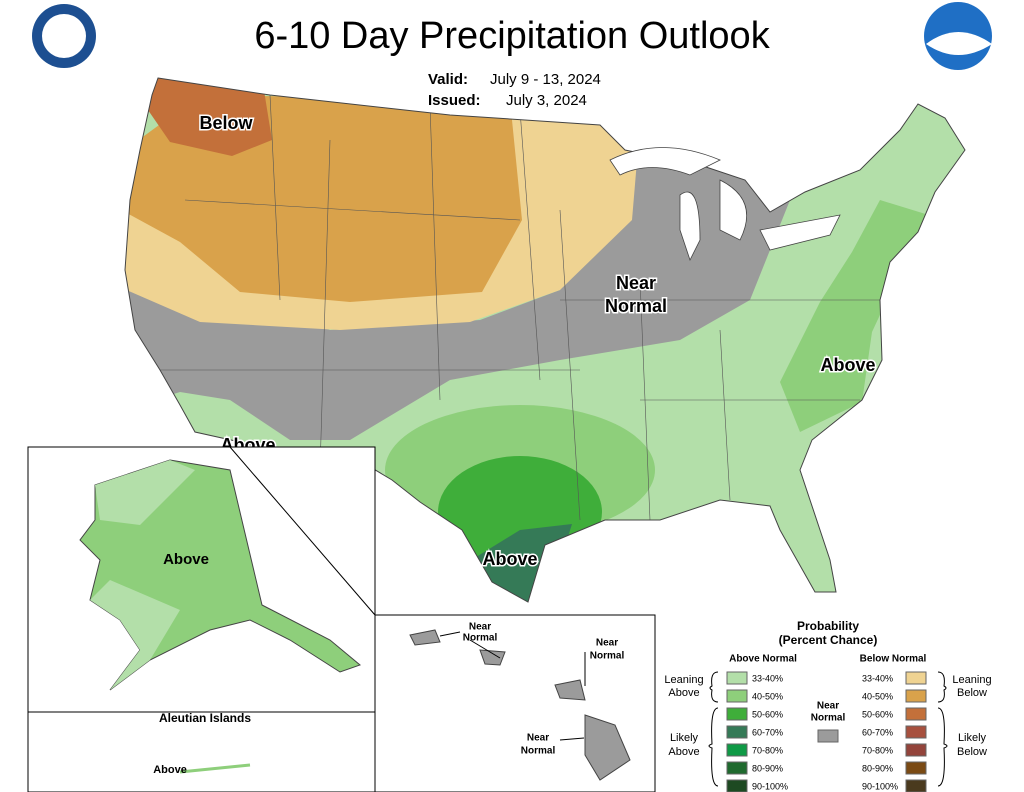 The image size is (1024, 792). I want to click on commerce-seal-inner, so click(64, 36).